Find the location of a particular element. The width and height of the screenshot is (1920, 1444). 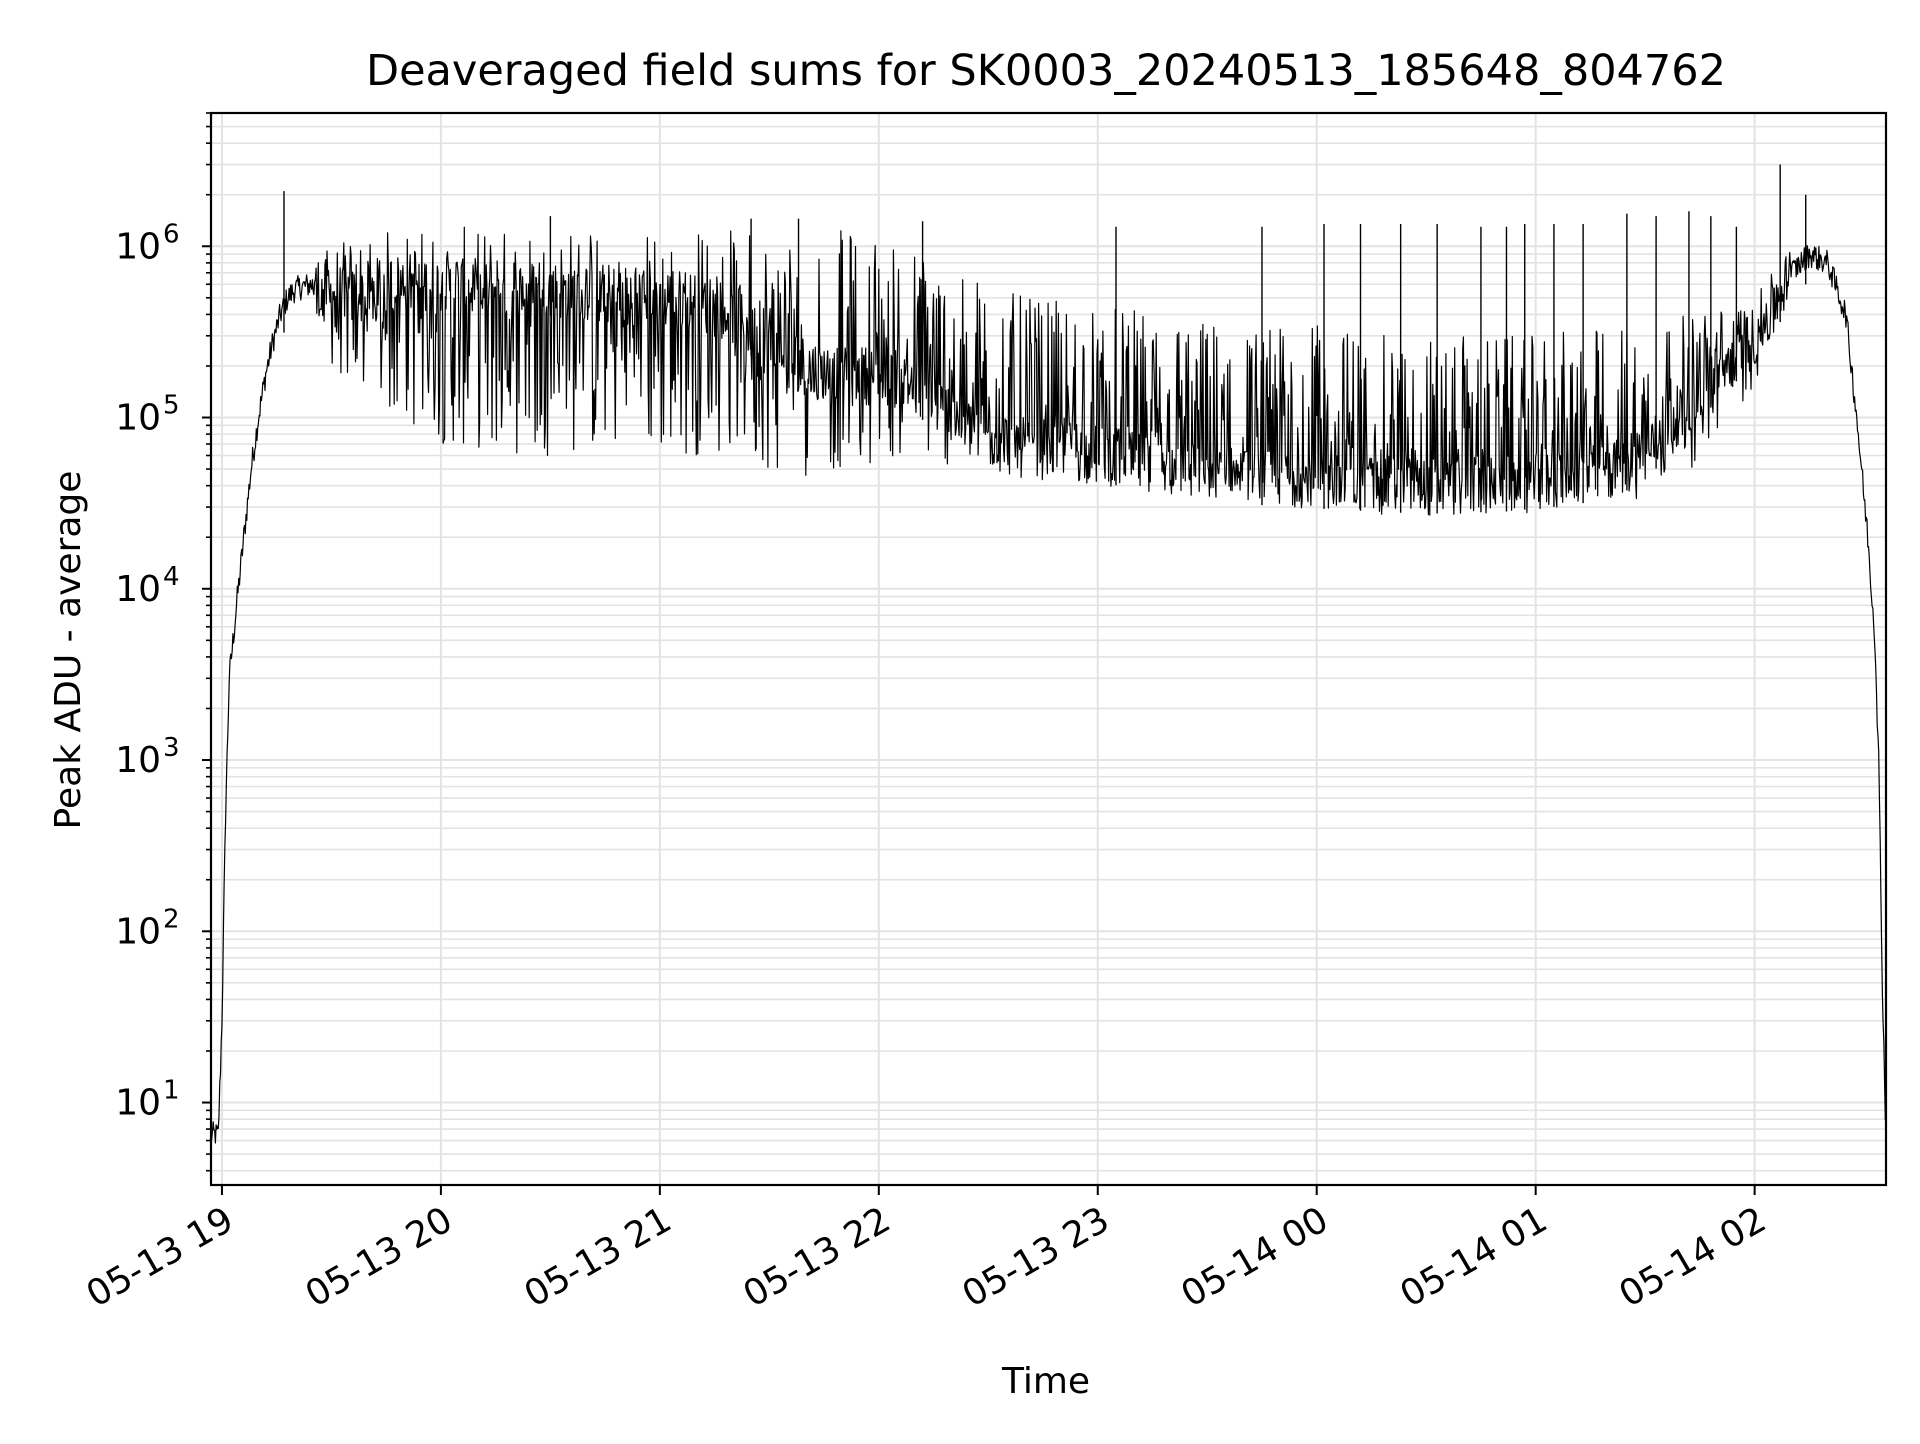

y-tick-exponent: 5 is located at coordinates (171, 406).